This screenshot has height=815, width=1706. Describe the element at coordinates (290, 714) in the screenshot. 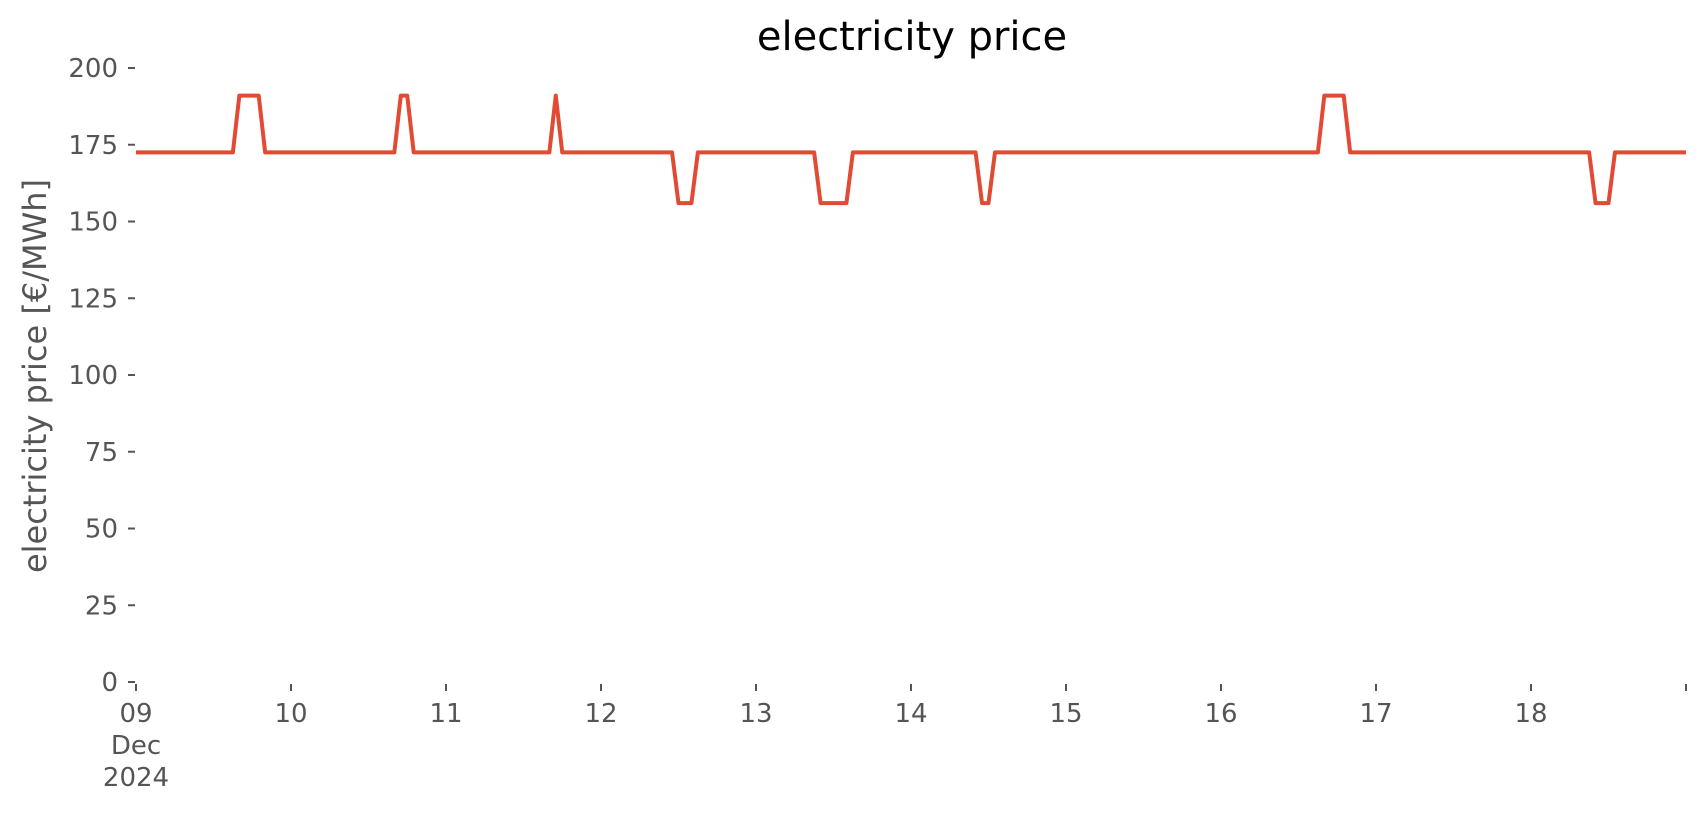

I see `x-tick-label: 10` at that location.